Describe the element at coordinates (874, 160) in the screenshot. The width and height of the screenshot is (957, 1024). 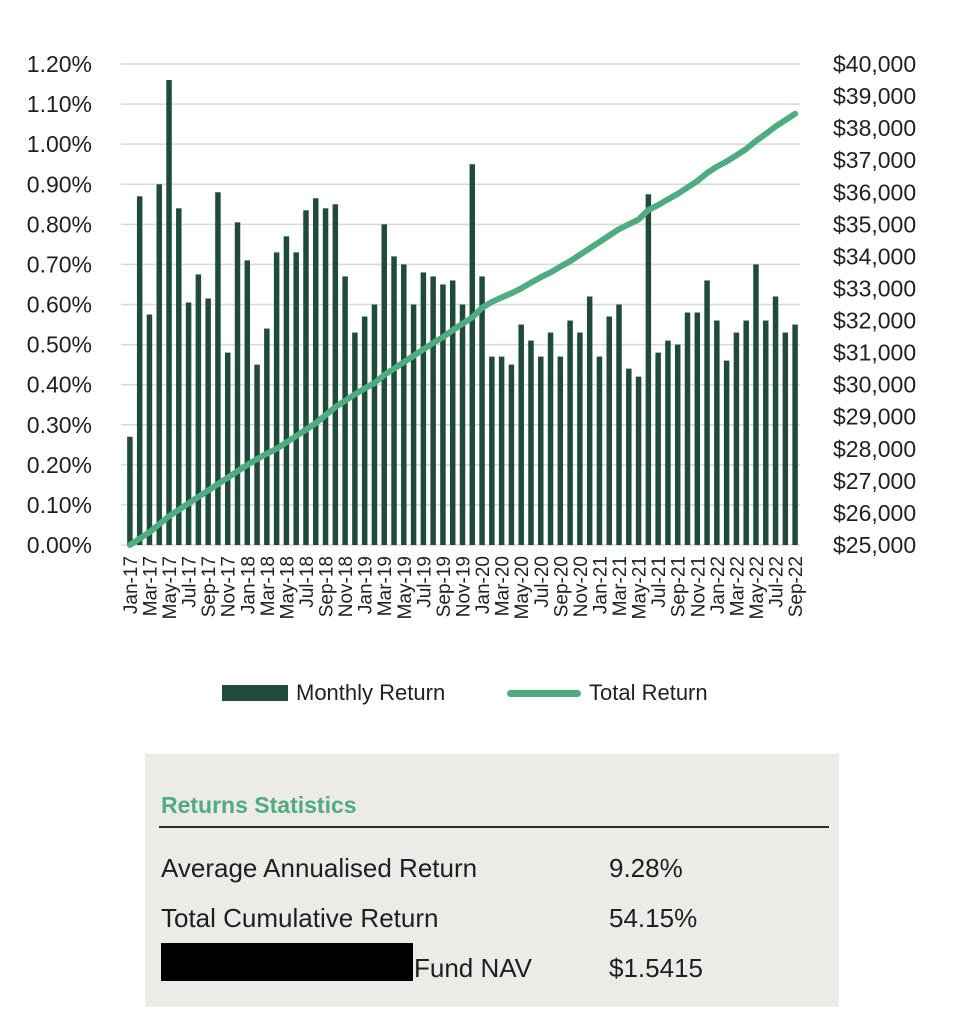
I see `y-right-tick-label: $37,000` at that location.